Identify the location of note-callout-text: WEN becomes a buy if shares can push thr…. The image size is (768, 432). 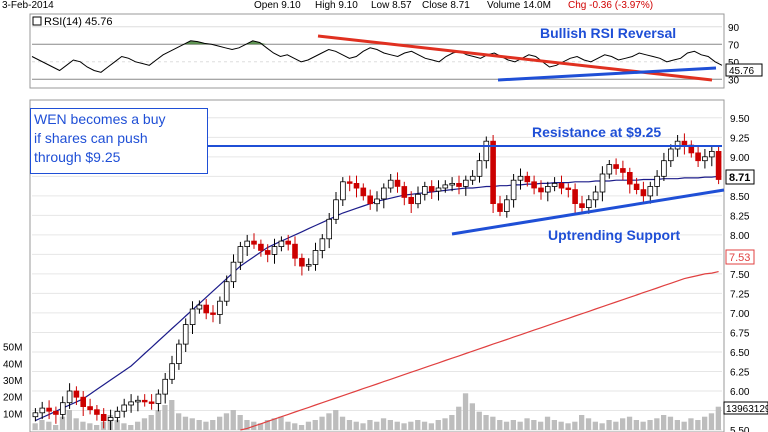
(100, 138).